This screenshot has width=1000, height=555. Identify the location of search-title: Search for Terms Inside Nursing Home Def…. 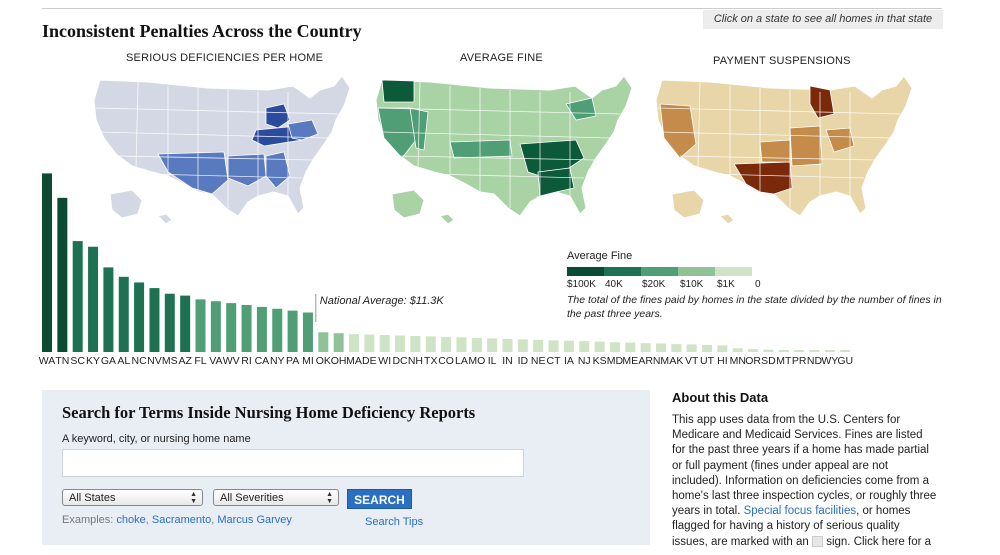
(269, 412).